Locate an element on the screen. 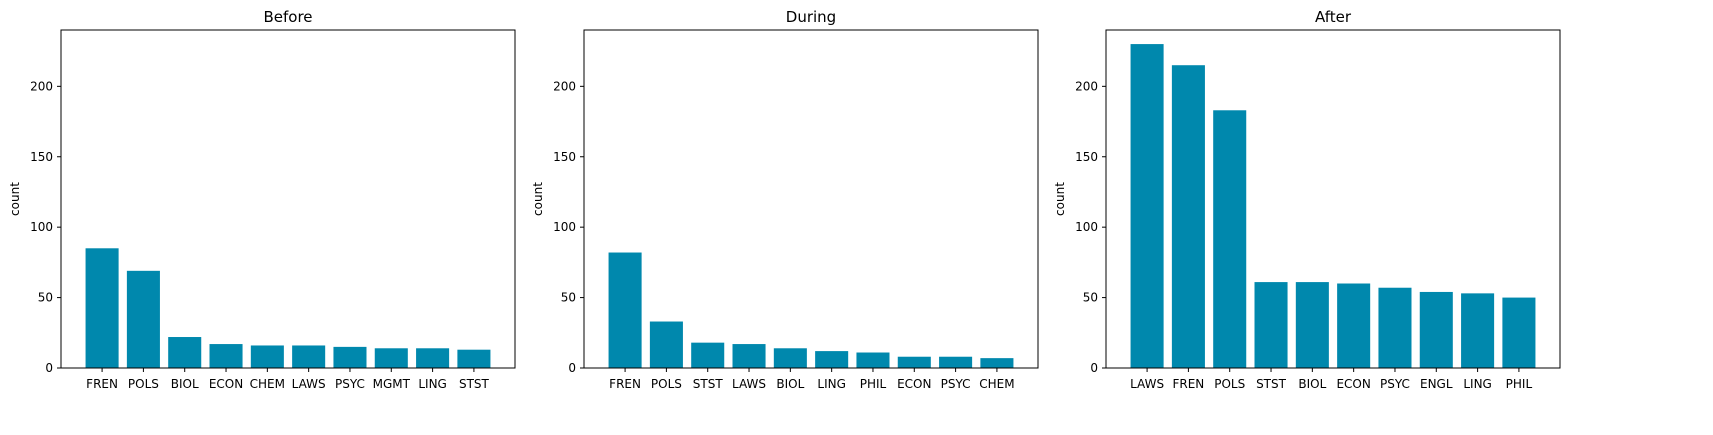 The image size is (1713, 435). x-tick-label: ENGL is located at coordinates (1436, 384).